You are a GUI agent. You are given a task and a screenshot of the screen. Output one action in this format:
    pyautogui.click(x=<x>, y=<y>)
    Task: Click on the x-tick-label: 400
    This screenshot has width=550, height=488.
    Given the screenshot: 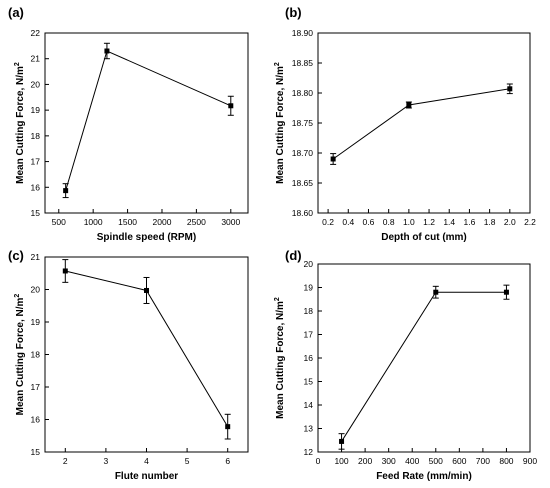 What is the action you would take?
    pyautogui.click(x=412, y=461)
    